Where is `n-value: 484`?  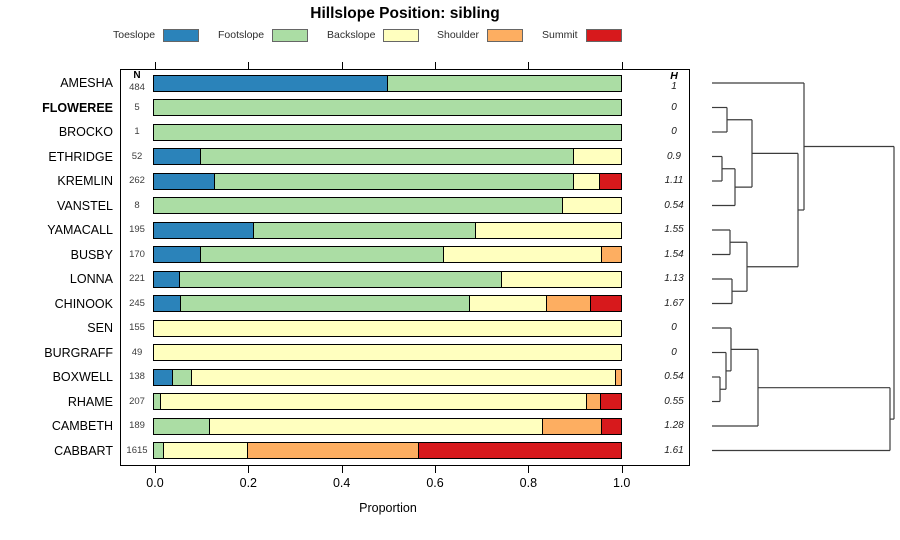 n-value: 484 is located at coordinates (137, 87).